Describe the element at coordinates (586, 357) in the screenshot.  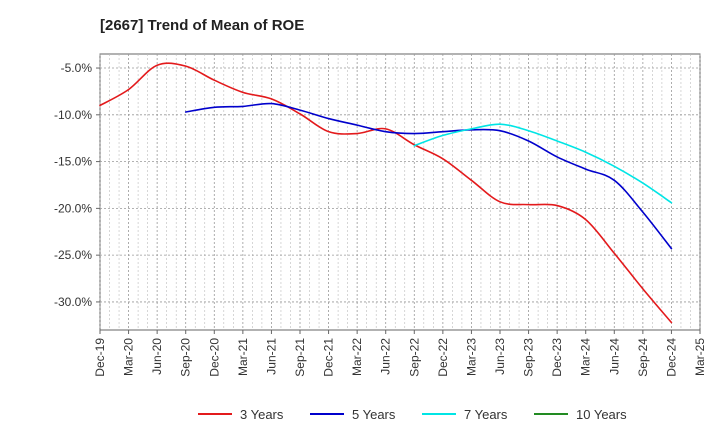
I see `x-tick-label: Mar-24` at that location.